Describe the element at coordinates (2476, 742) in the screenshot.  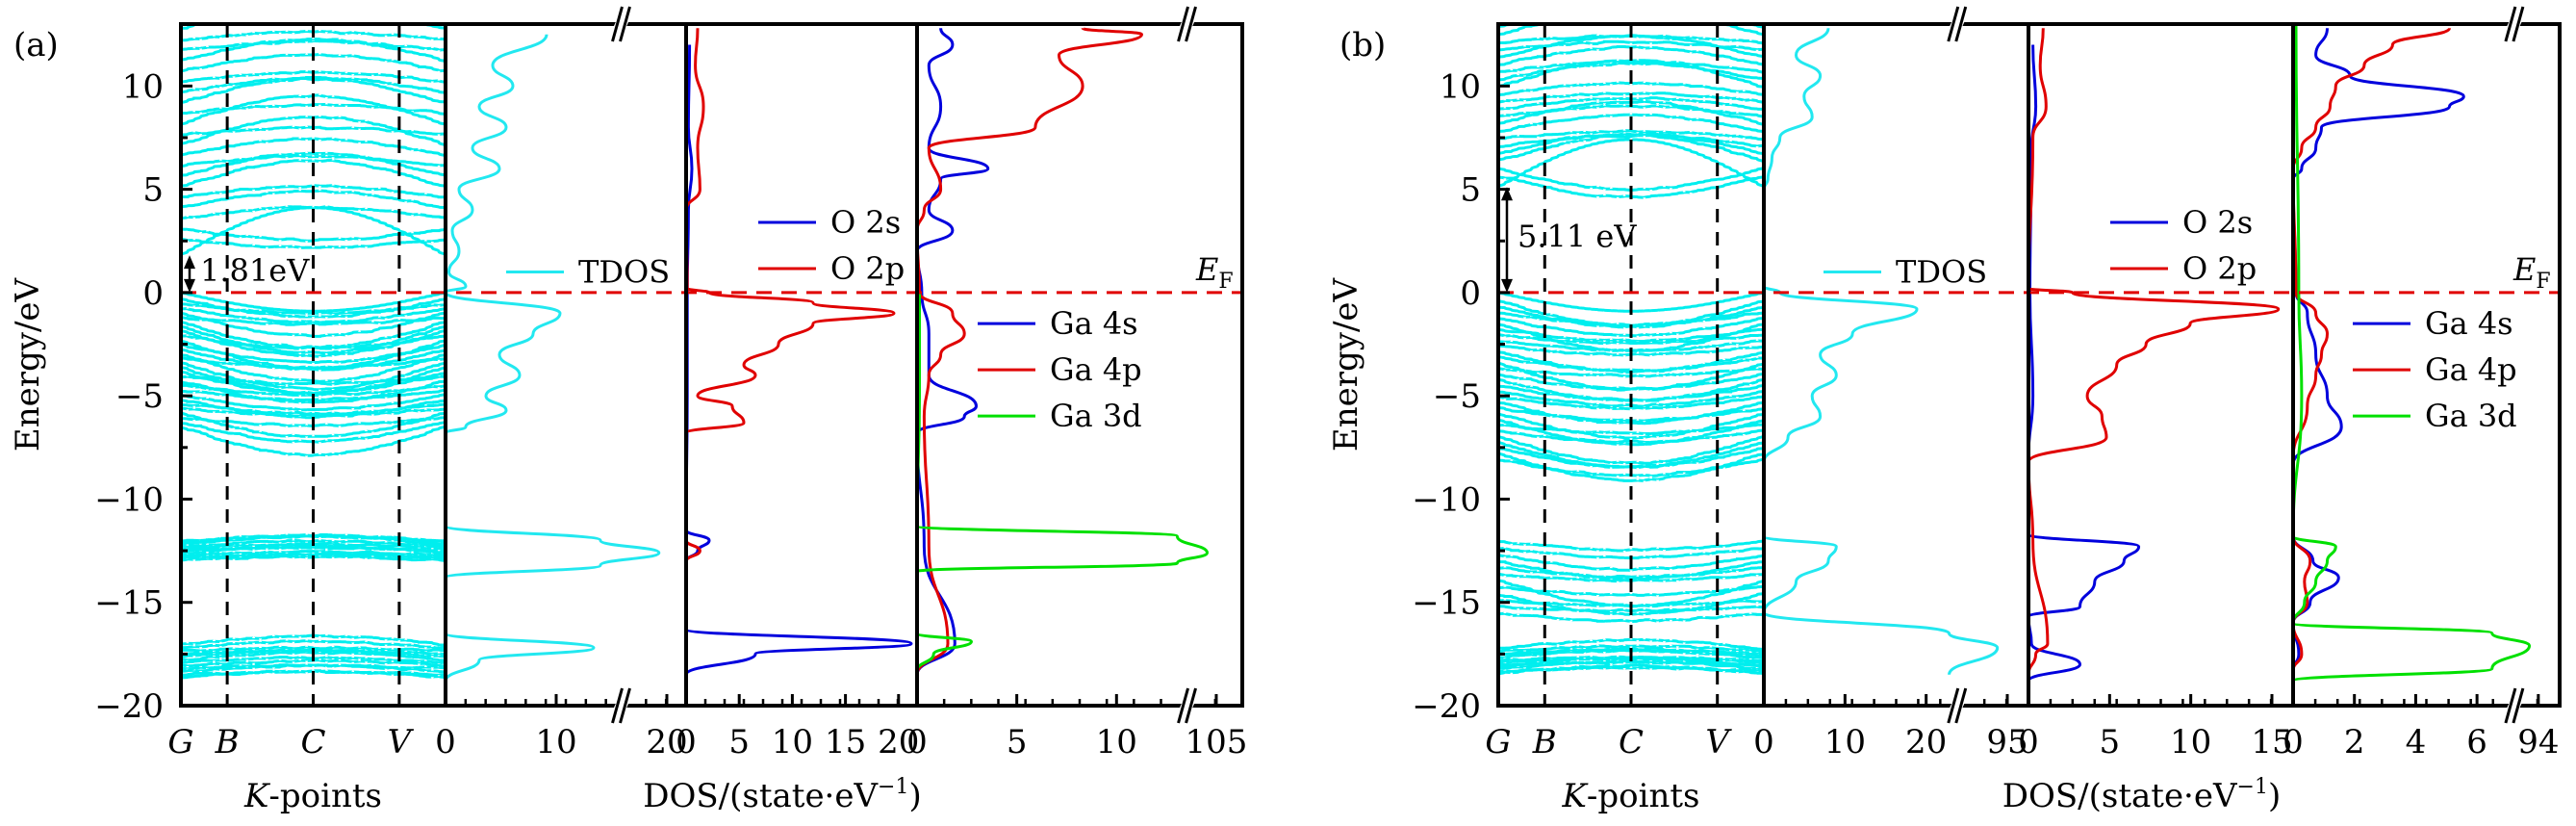
I see `ga-pdos-tick-label: 6` at that location.